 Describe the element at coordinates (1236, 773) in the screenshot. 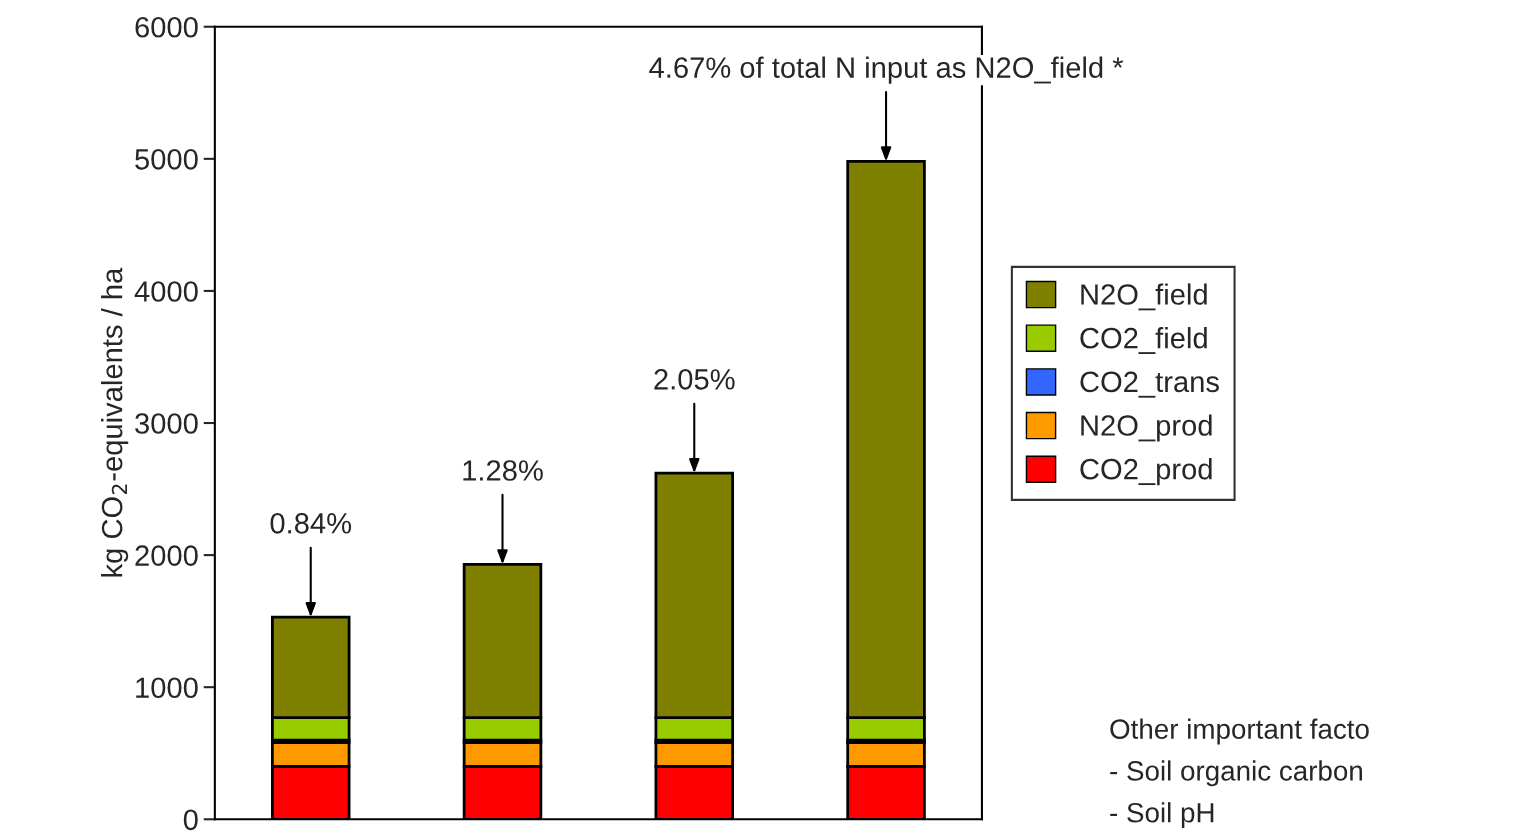

I see `text: - Soil organic carbon` at that location.